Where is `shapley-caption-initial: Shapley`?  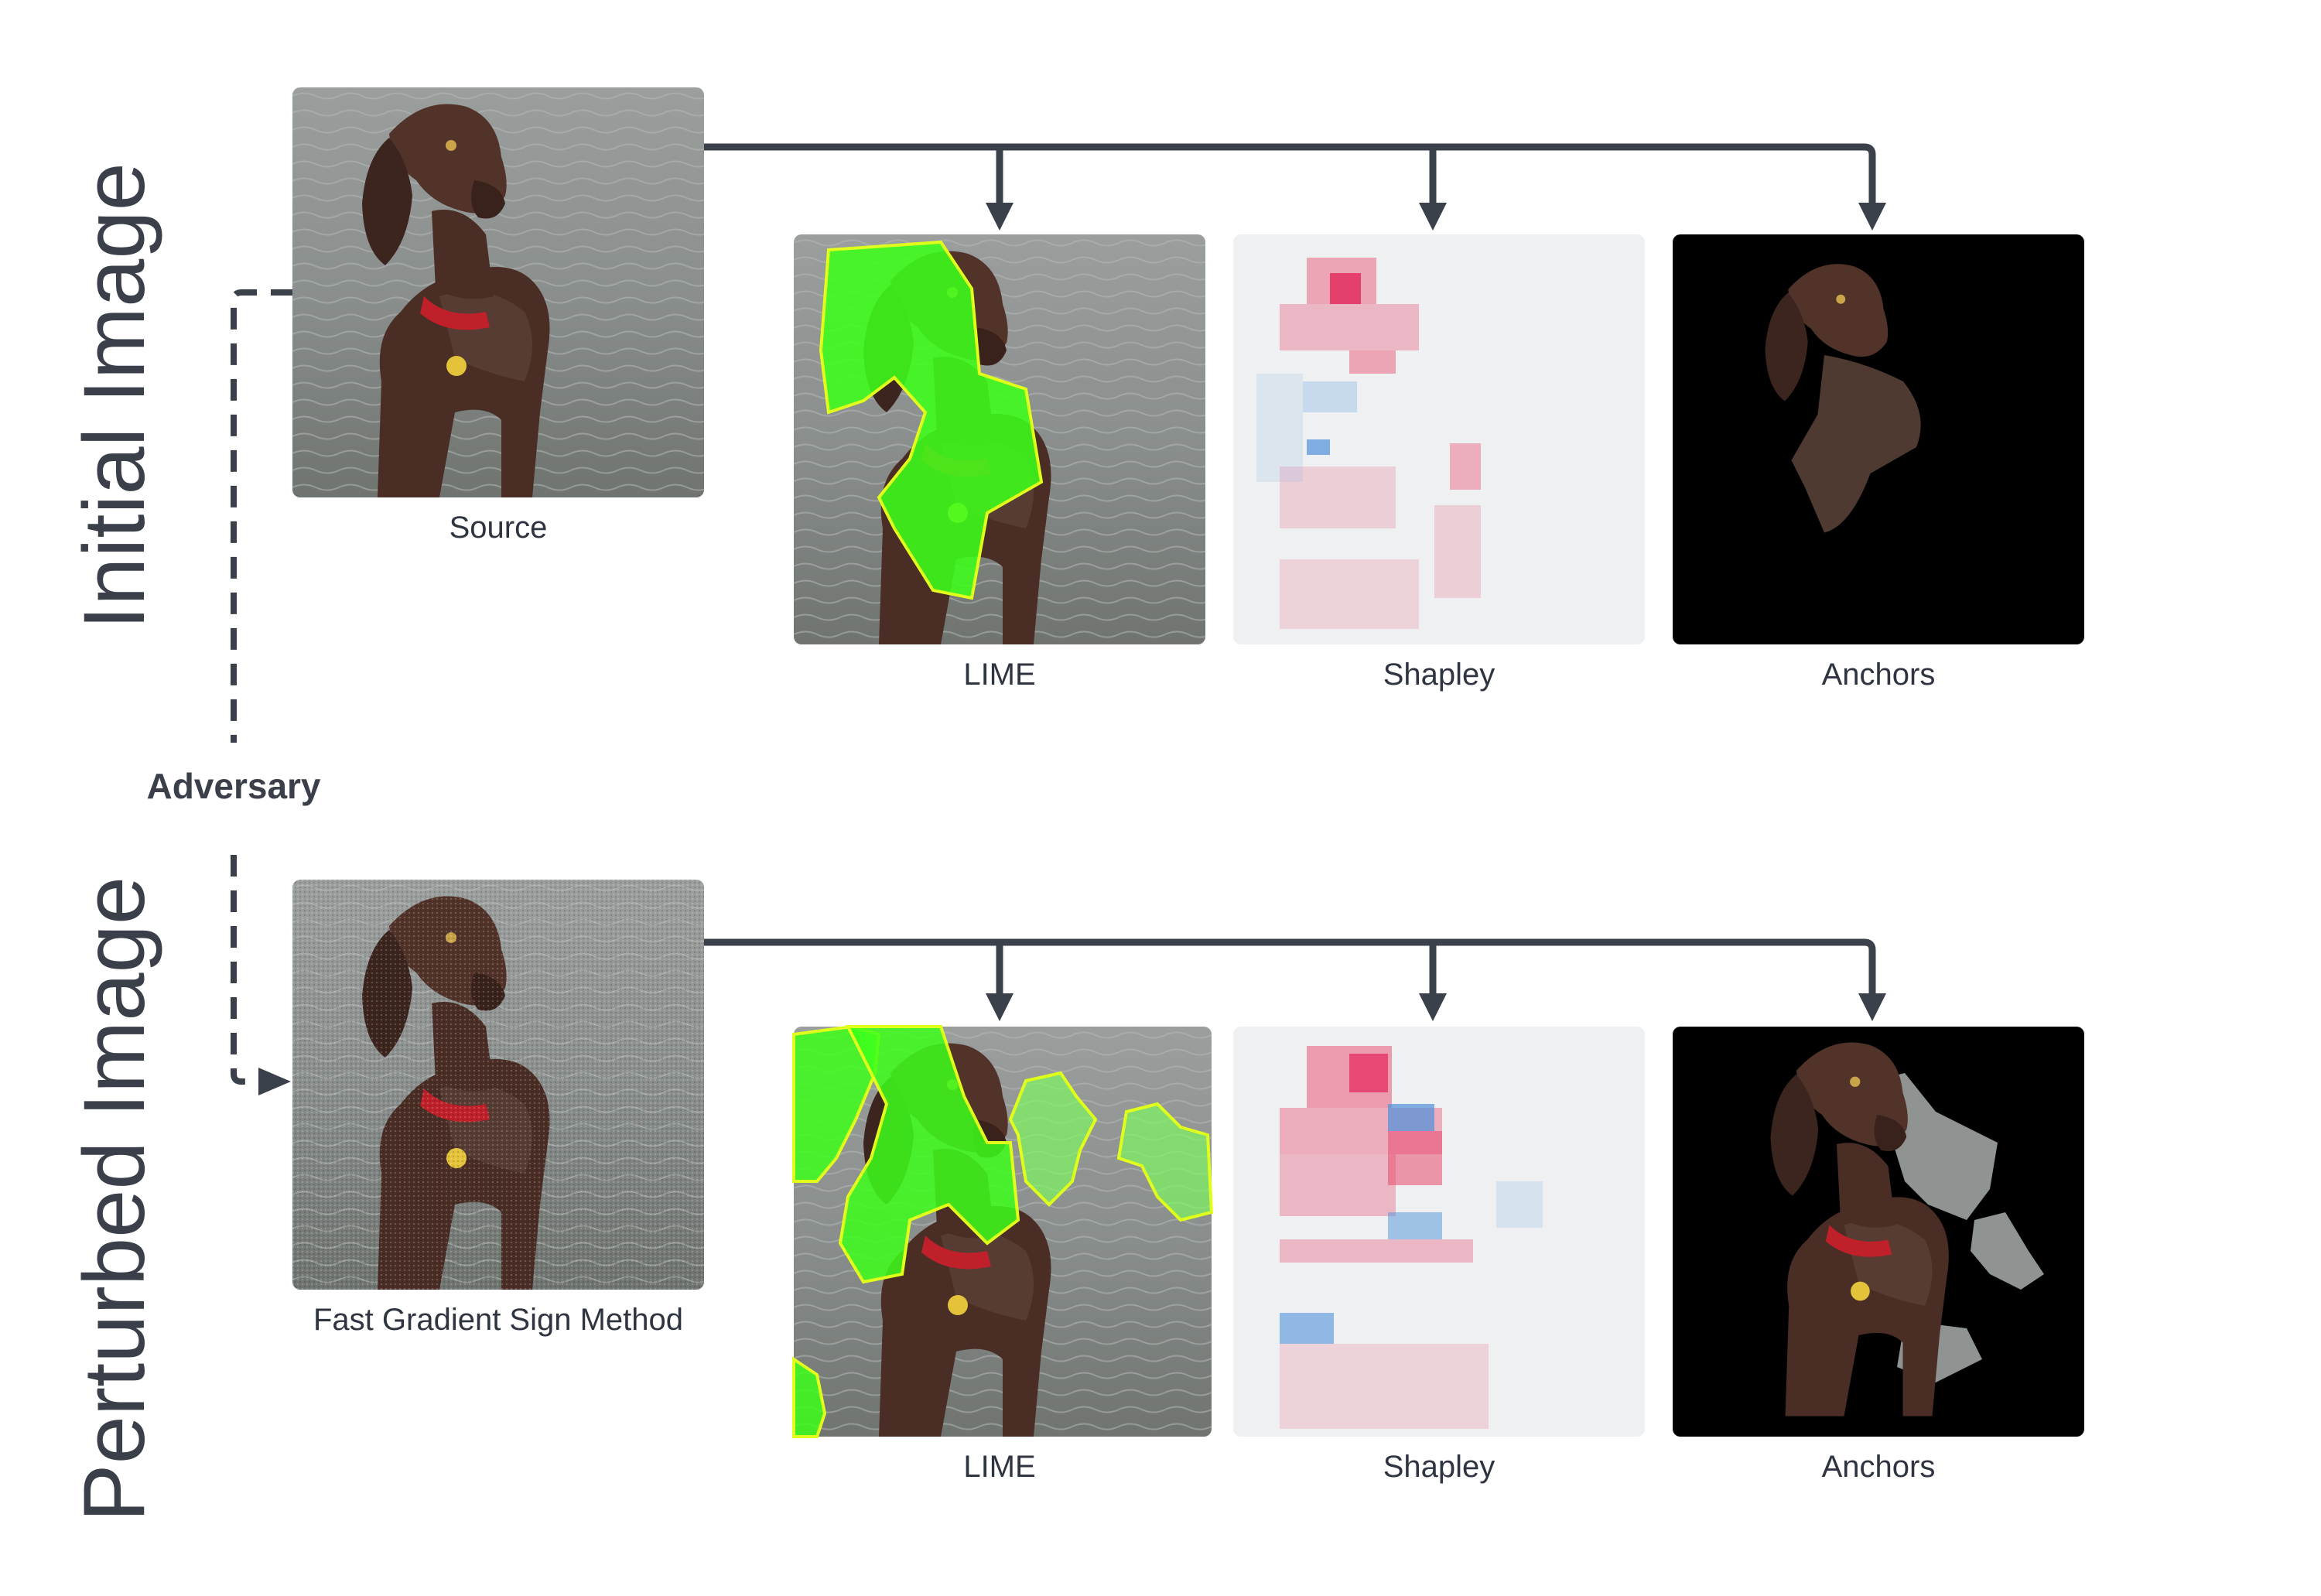
shapley-caption-initial: Shapley is located at coordinates (1439, 675).